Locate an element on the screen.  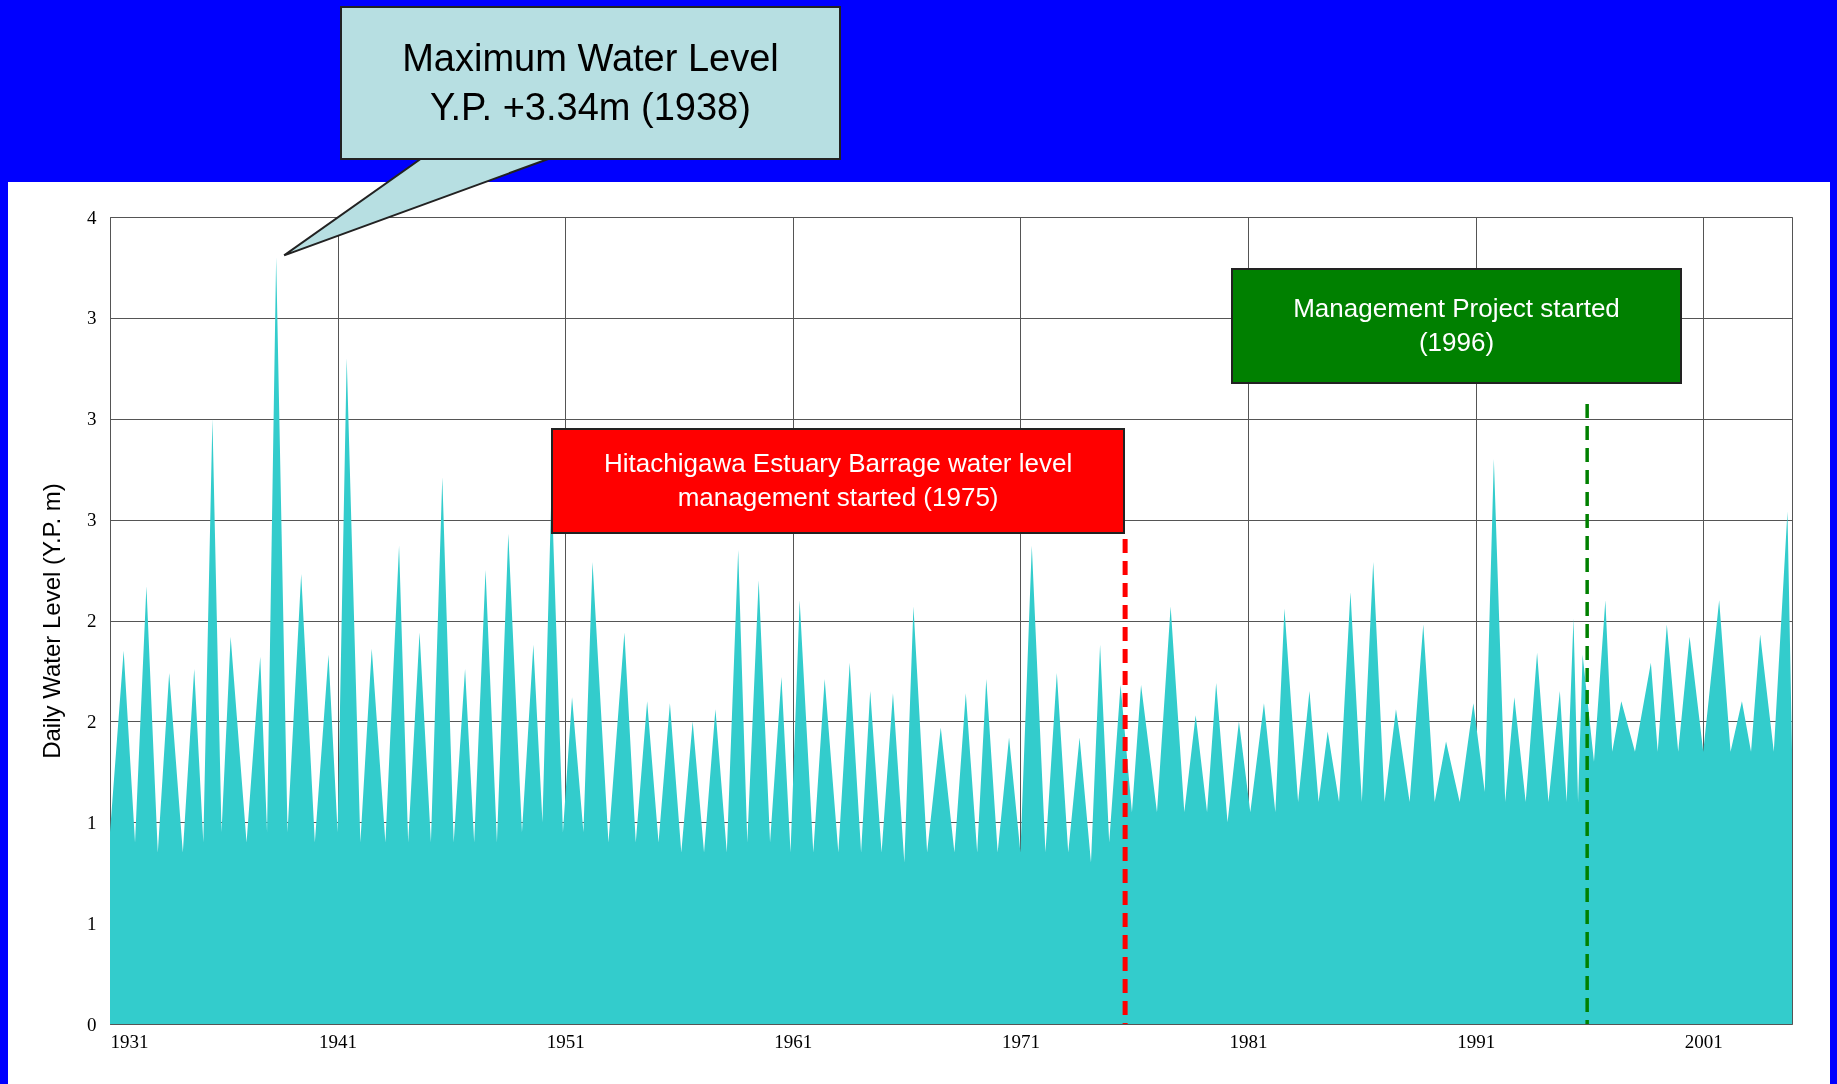
x-tick-label: 1971 is located at coordinates (1020, 1041).